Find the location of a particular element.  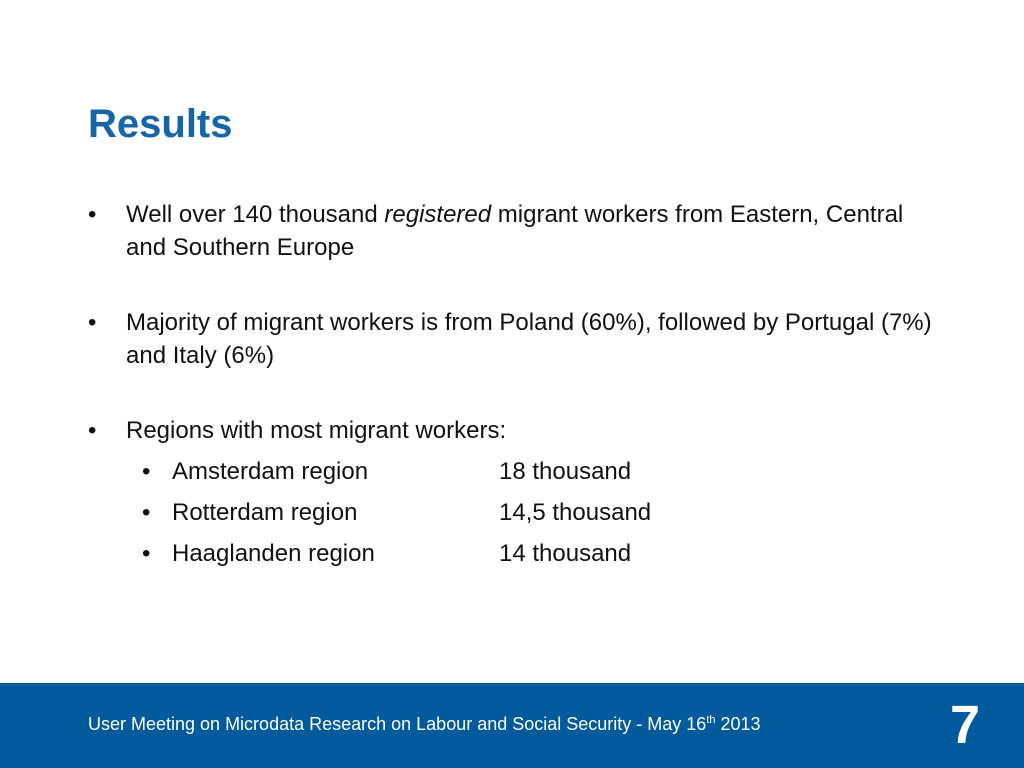

region-count: 14 thousand is located at coordinates (565, 553).